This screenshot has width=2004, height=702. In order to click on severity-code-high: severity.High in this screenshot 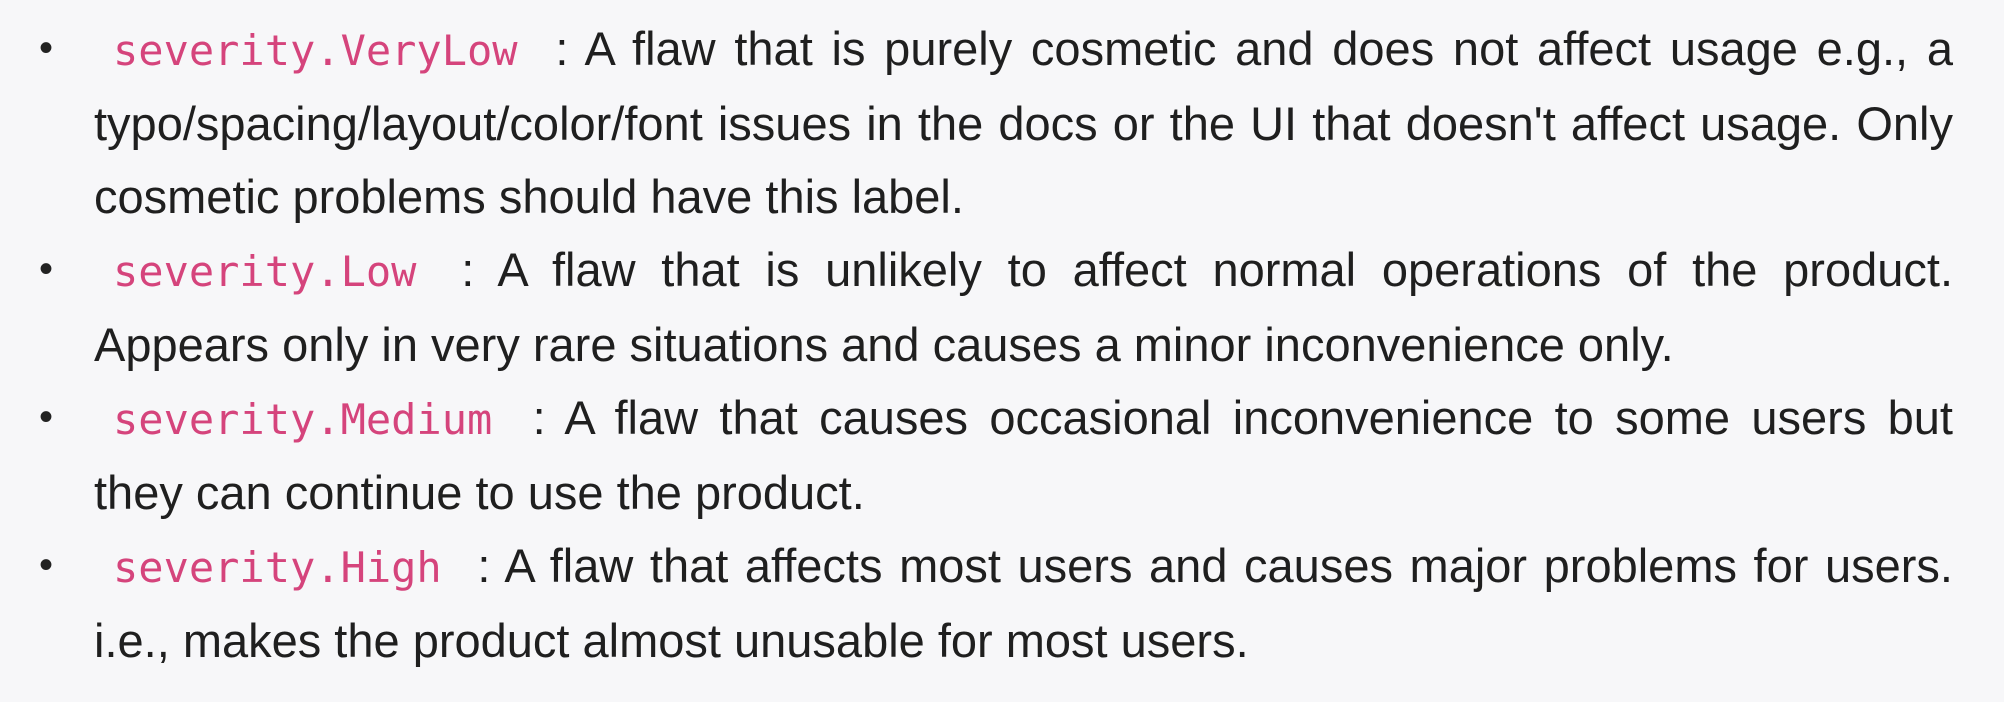, I will do `click(277, 567)`.